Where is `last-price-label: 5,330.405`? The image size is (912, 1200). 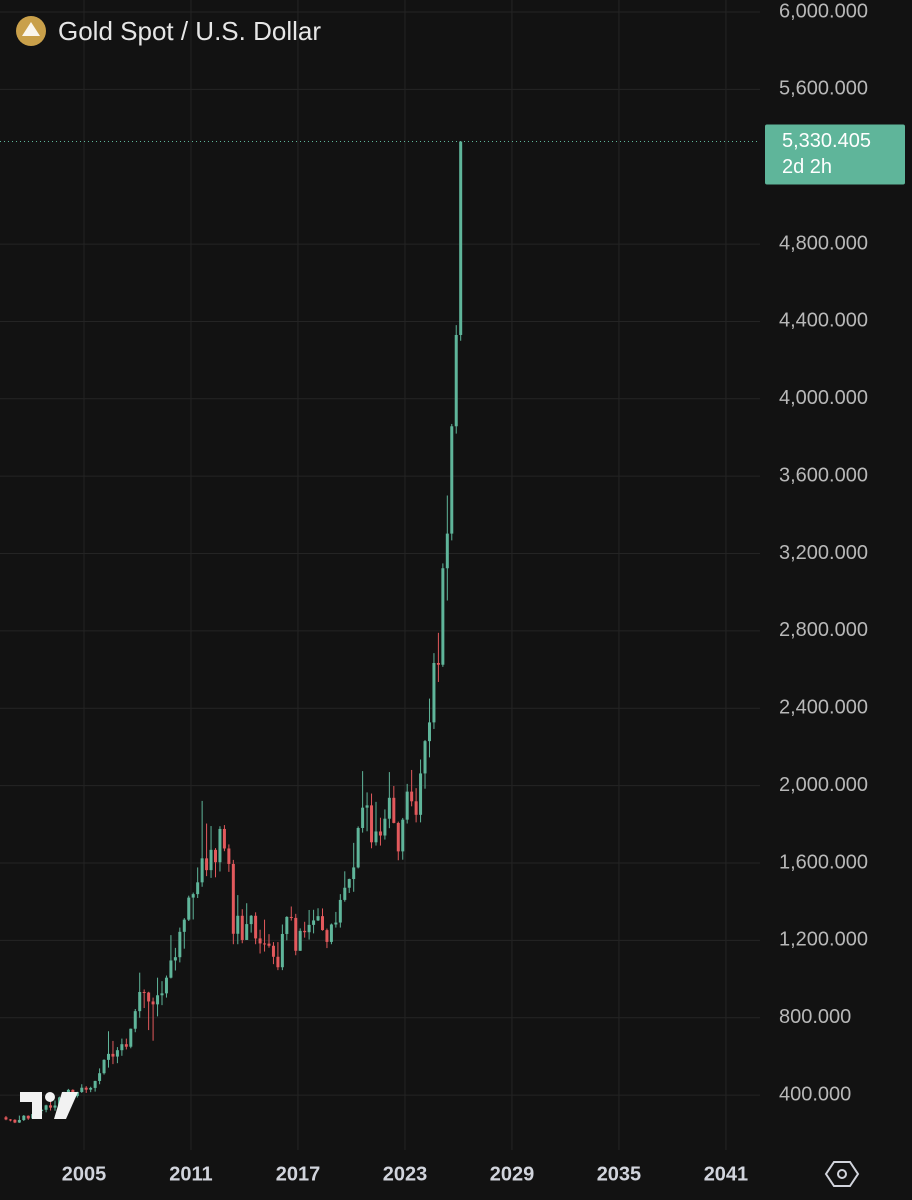
last-price-label: 5,330.405 is located at coordinates (826, 141).